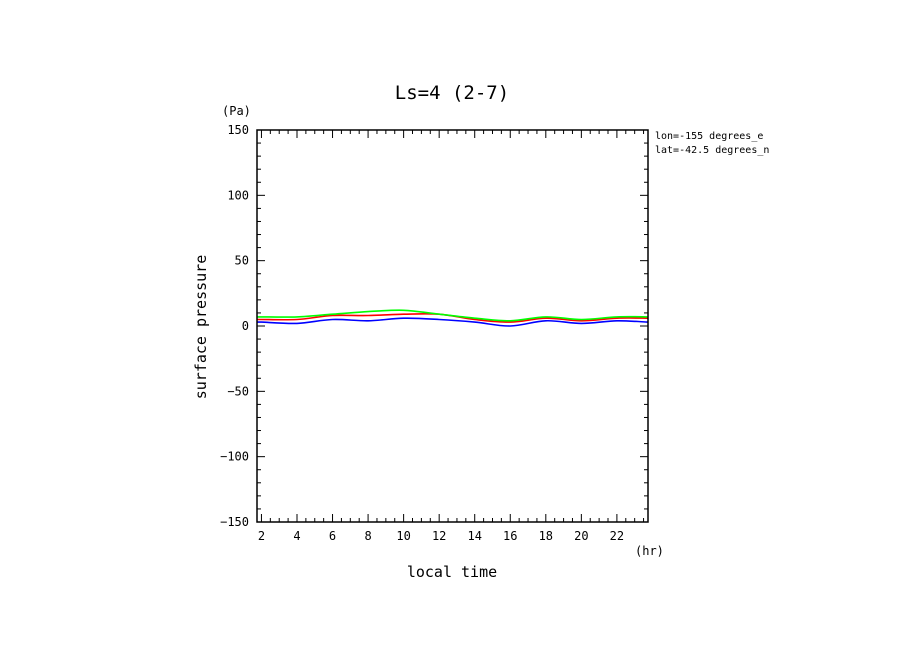  What do you see at coordinates (439, 536) in the screenshot?
I see `x-tick-label: 12` at bounding box center [439, 536].